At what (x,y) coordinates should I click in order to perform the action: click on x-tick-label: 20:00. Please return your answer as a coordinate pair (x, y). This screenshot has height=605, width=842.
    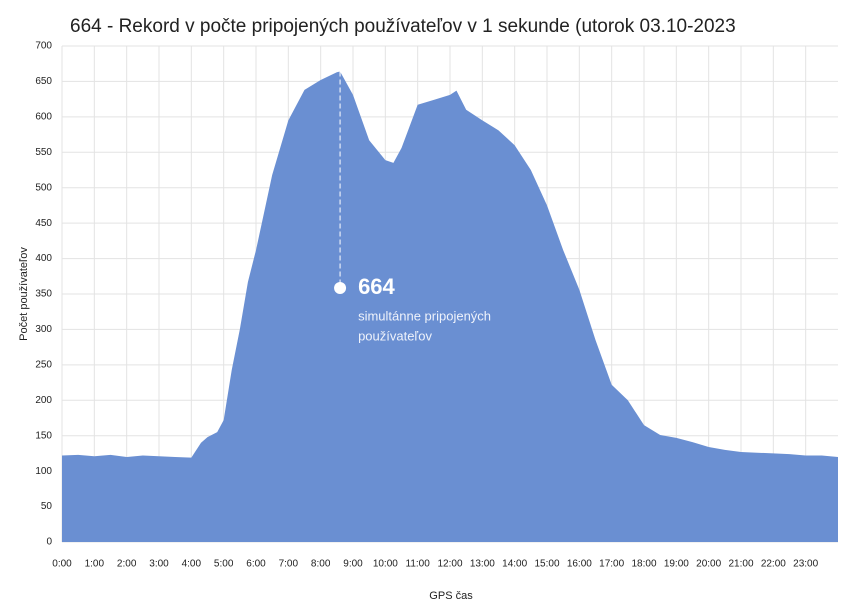
    Looking at the image, I should click on (708, 564).